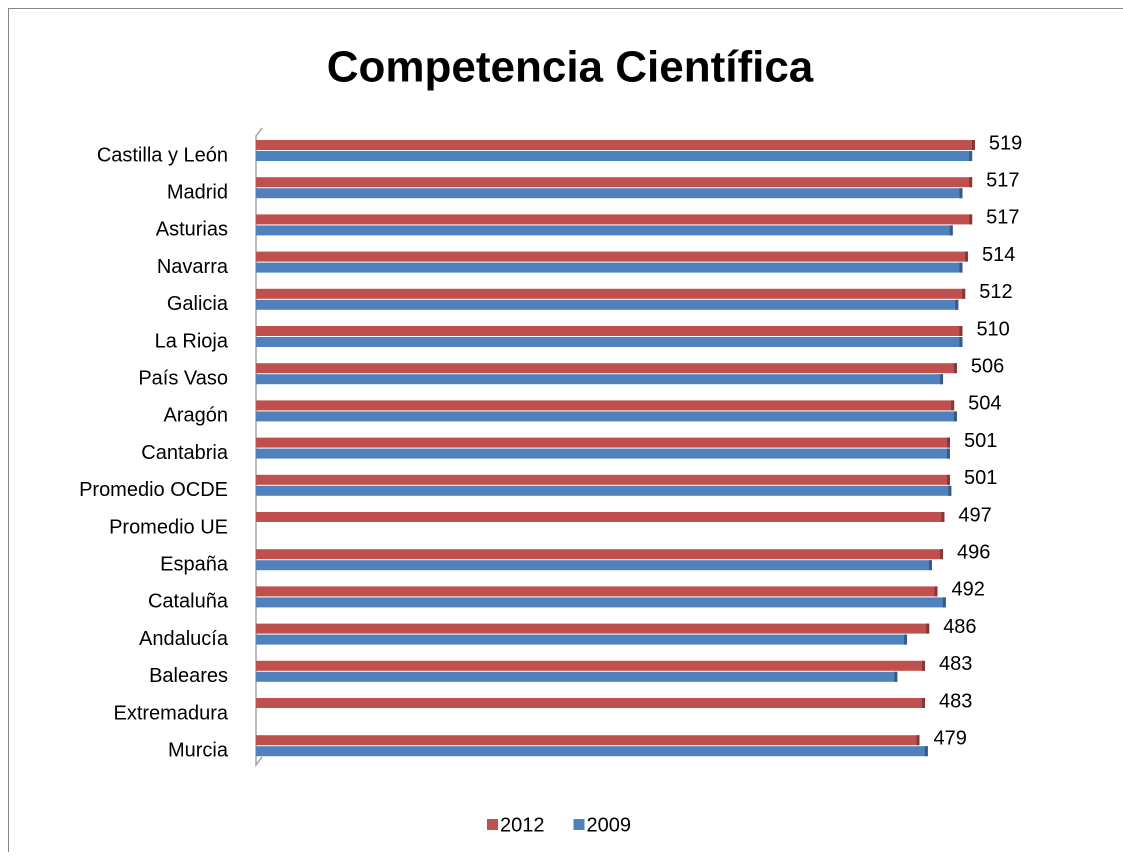 This screenshot has height=857, width=1123. What do you see at coordinates (197, 192) in the screenshot?
I see `y-tick-label: Madrid` at bounding box center [197, 192].